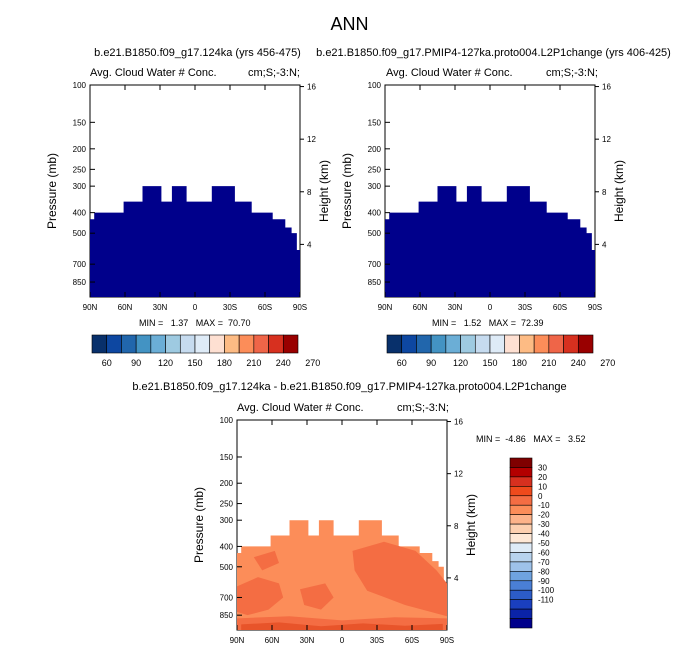 The height and width of the screenshot is (654, 699). Describe the element at coordinates (107, 363) in the screenshot. I see `panel-1-colorbar-label: 60` at that location.